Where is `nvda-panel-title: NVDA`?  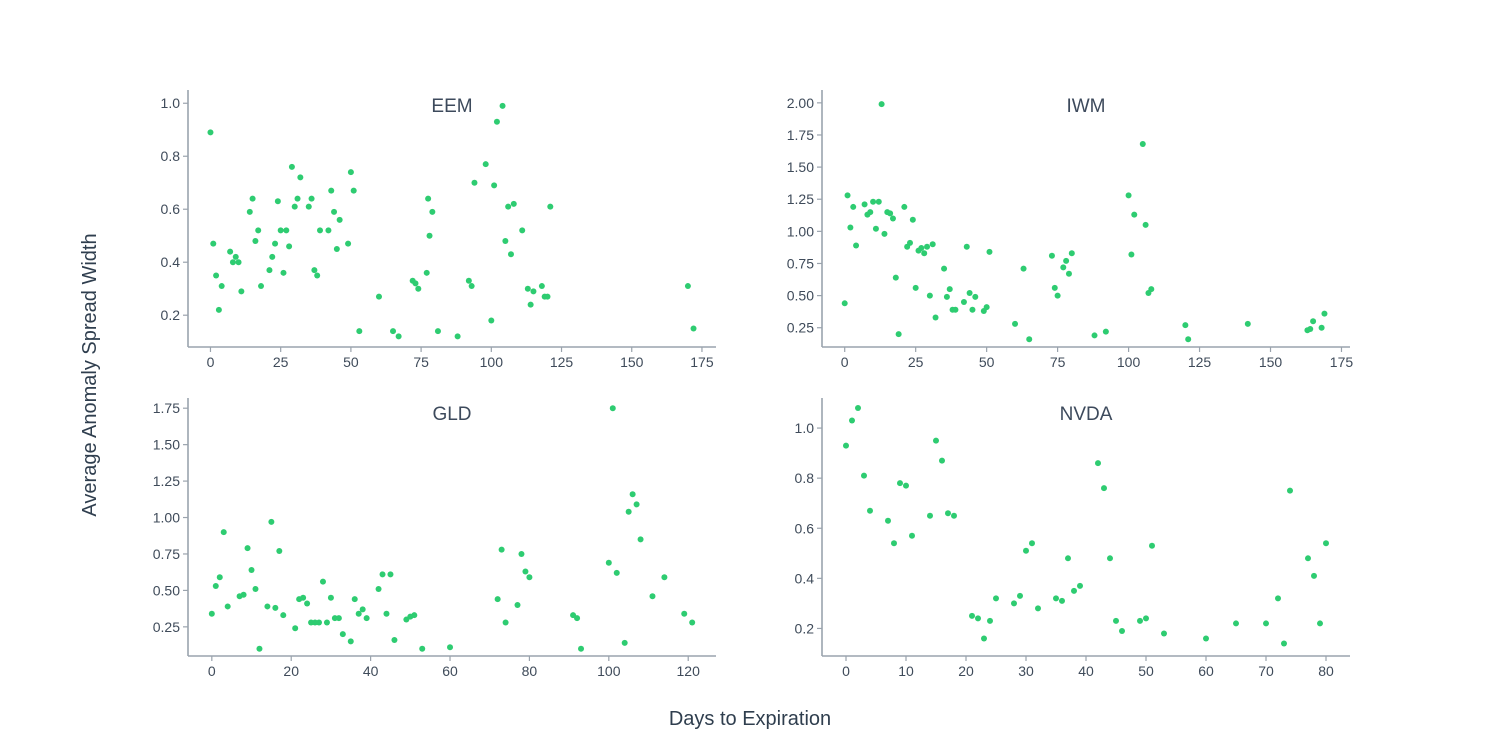 nvda-panel-title: NVDA is located at coordinates (1086, 414).